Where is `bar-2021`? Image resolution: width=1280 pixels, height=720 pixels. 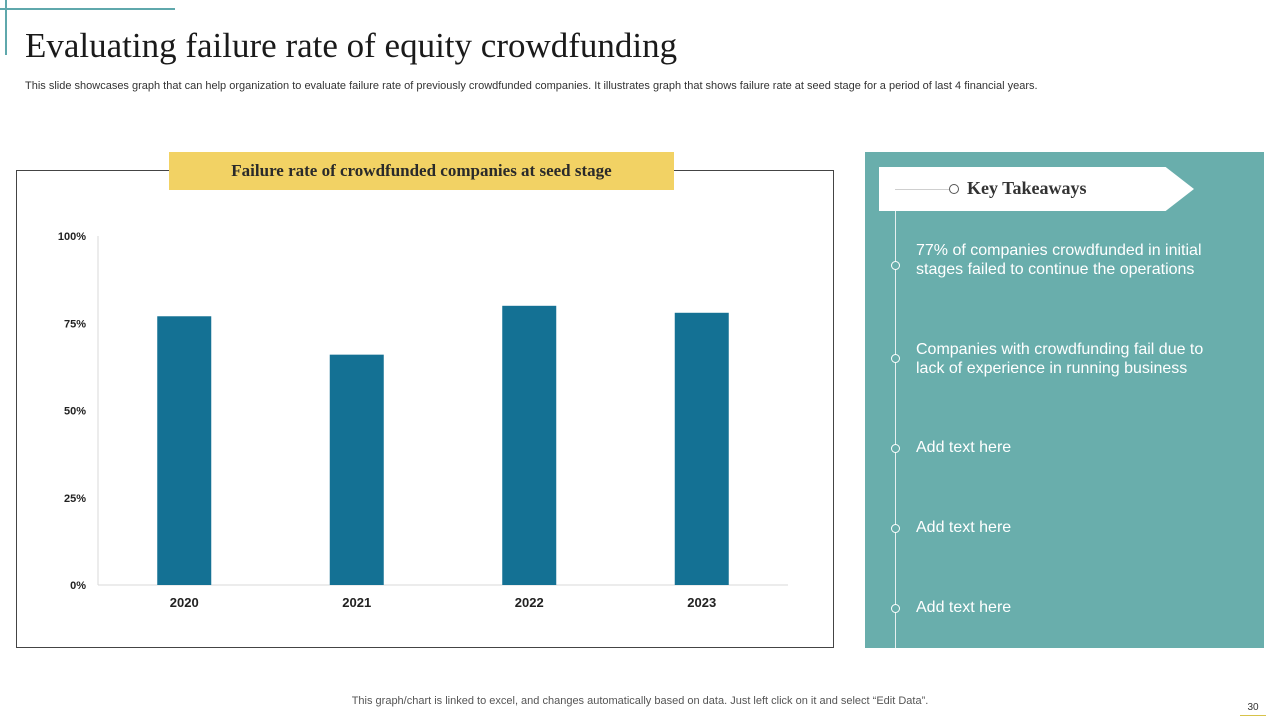
bar-2021 is located at coordinates (356, 469).